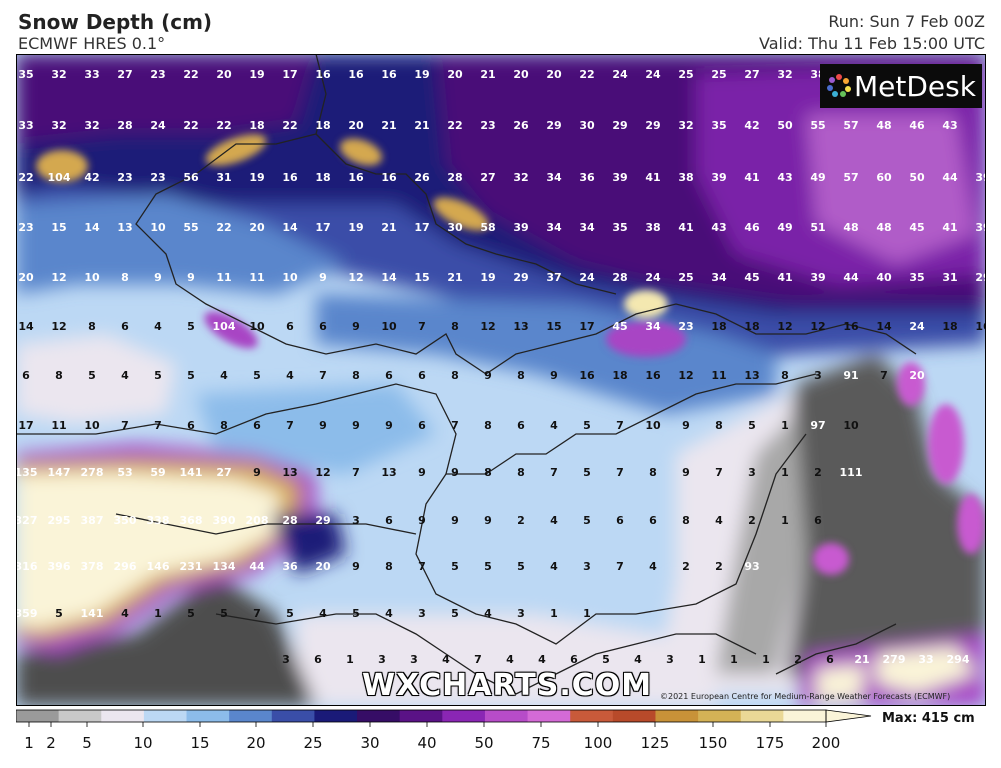  I want to click on map-value-label: 278, so click(92, 472).